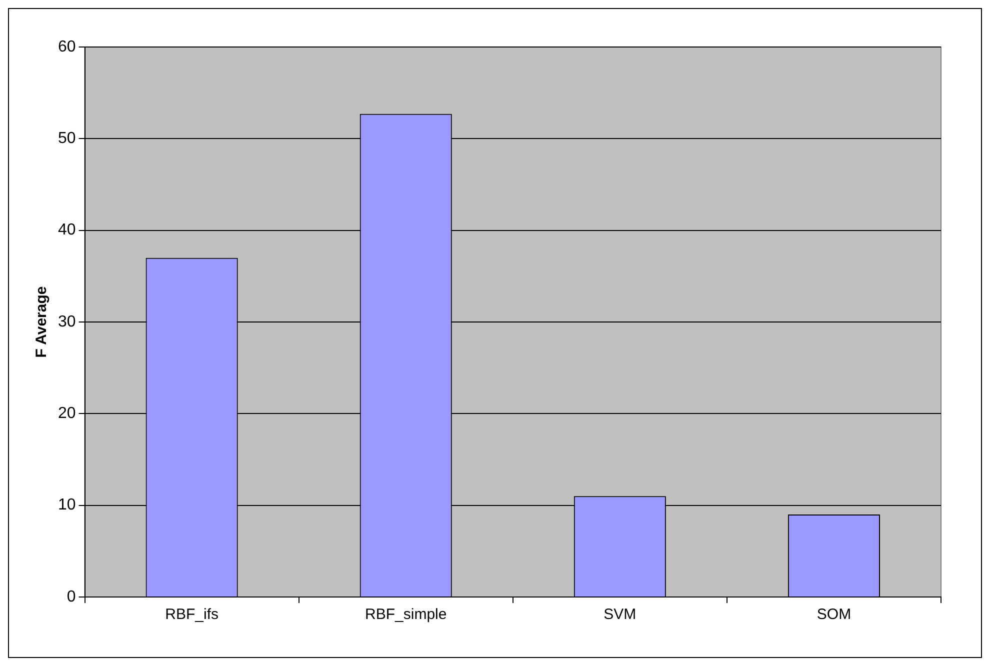 The image size is (990, 666). Describe the element at coordinates (67, 413) in the screenshot. I see `y-tick-label: 20` at that location.